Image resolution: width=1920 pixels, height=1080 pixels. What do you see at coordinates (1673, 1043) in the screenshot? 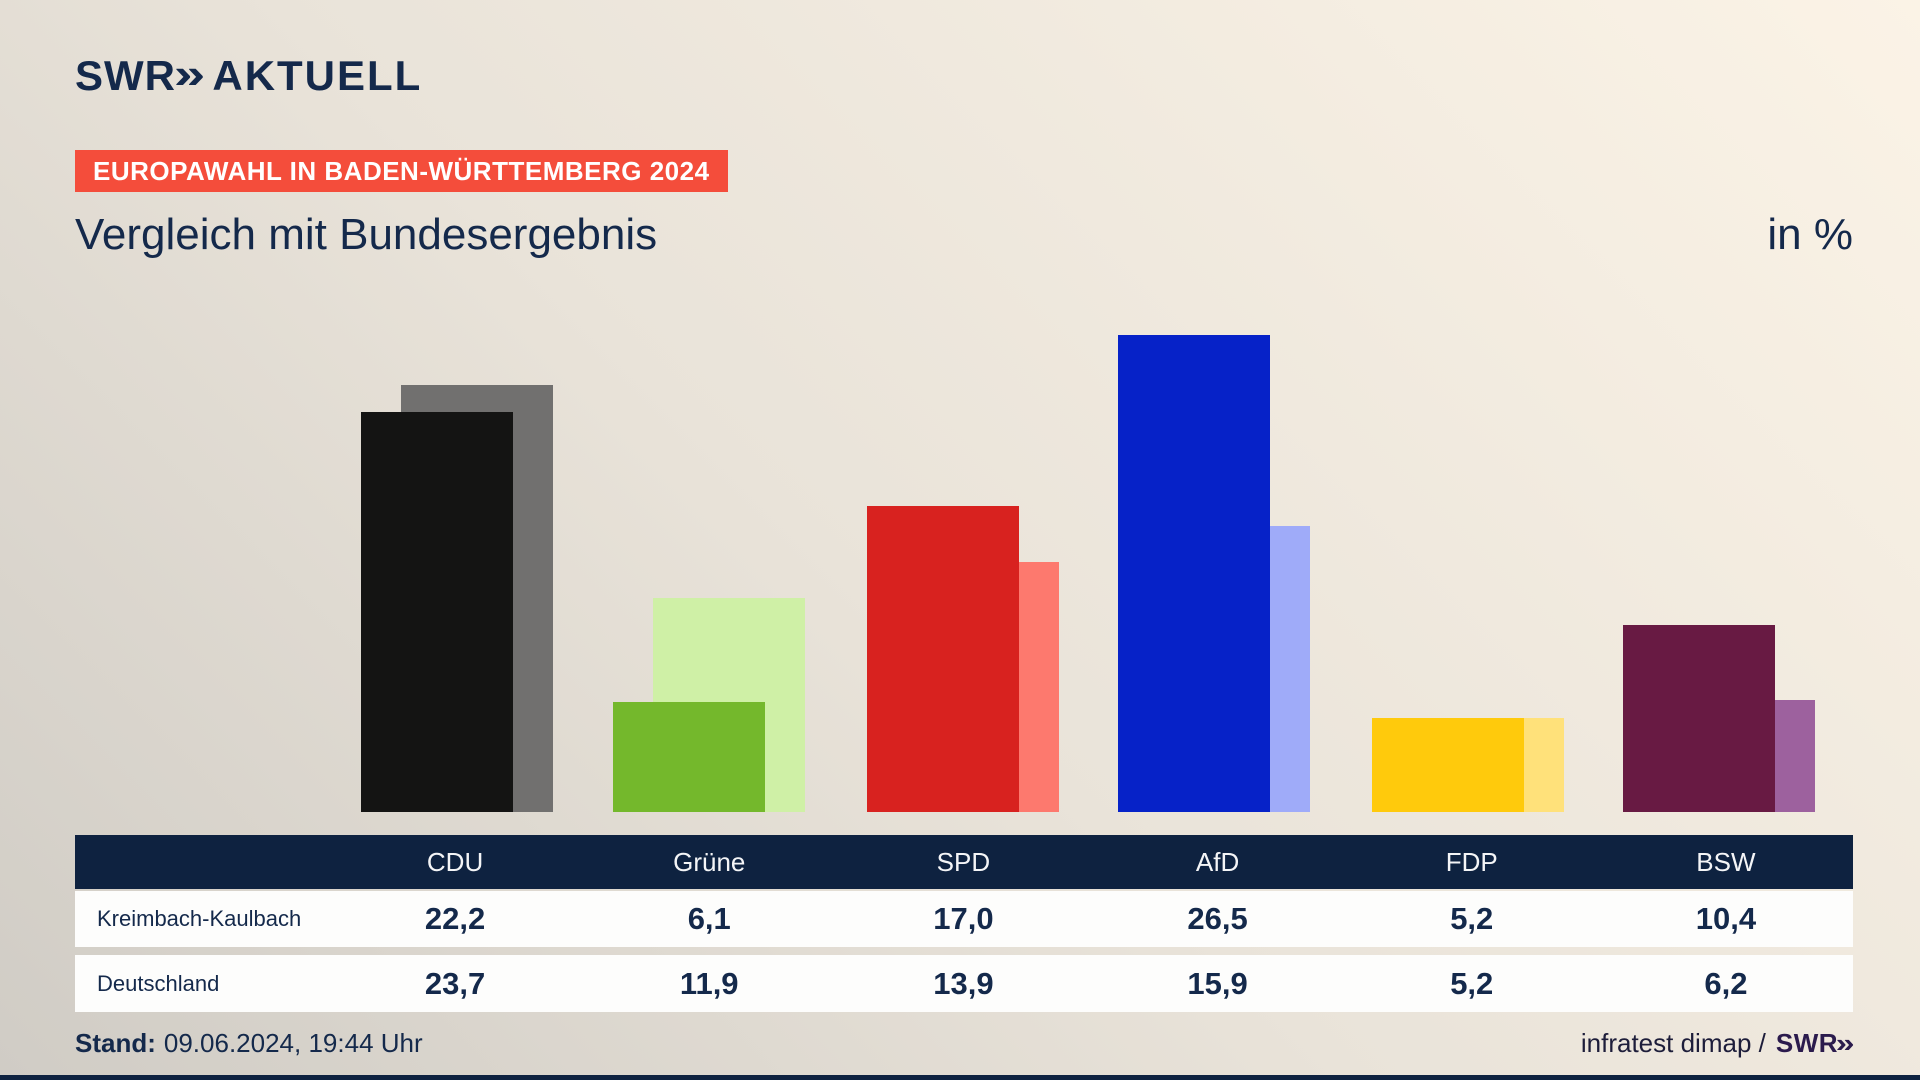
I see `source-text: infratest dimap /` at bounding box center [1673, 1043].